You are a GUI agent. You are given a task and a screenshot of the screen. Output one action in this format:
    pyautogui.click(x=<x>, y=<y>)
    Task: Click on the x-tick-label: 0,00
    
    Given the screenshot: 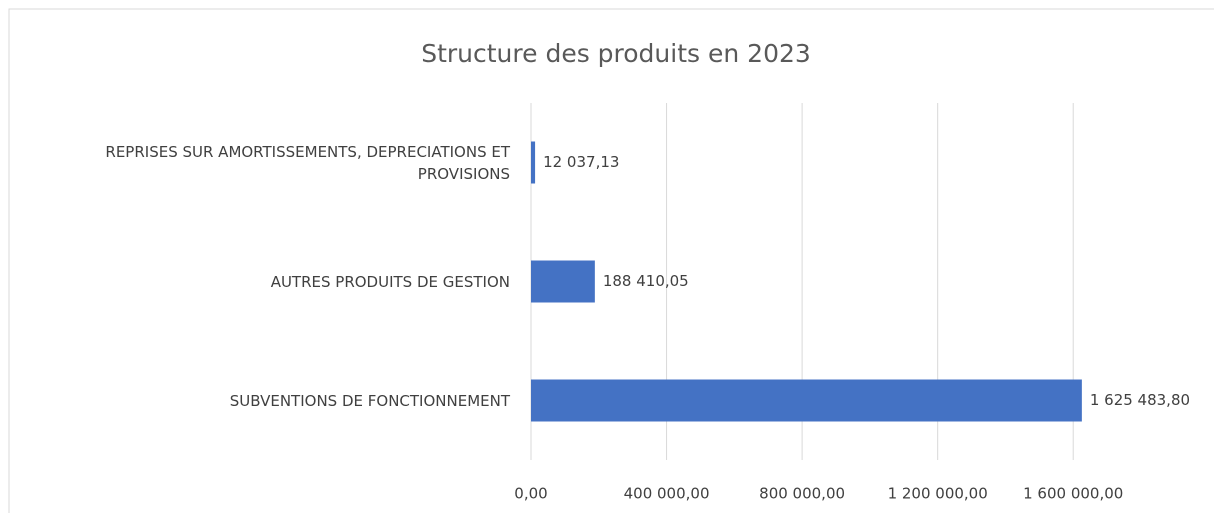 What is the action you would take?
    pyautogui.click(x=530, y=494)
    